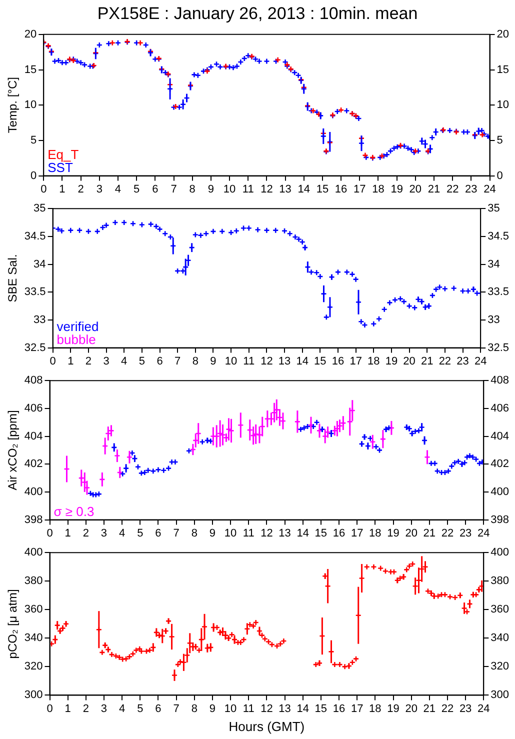 The width and height of the screenshot is (515, 739). What do you see at coordinates (494, 208) in the screenshot?
I see `y2-tick-label: 35` at bounding box center [494, 208].